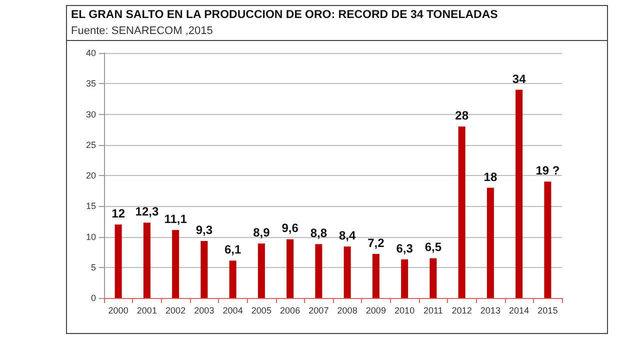  I want to click on y-tick-label: 20, so click(91, 175).